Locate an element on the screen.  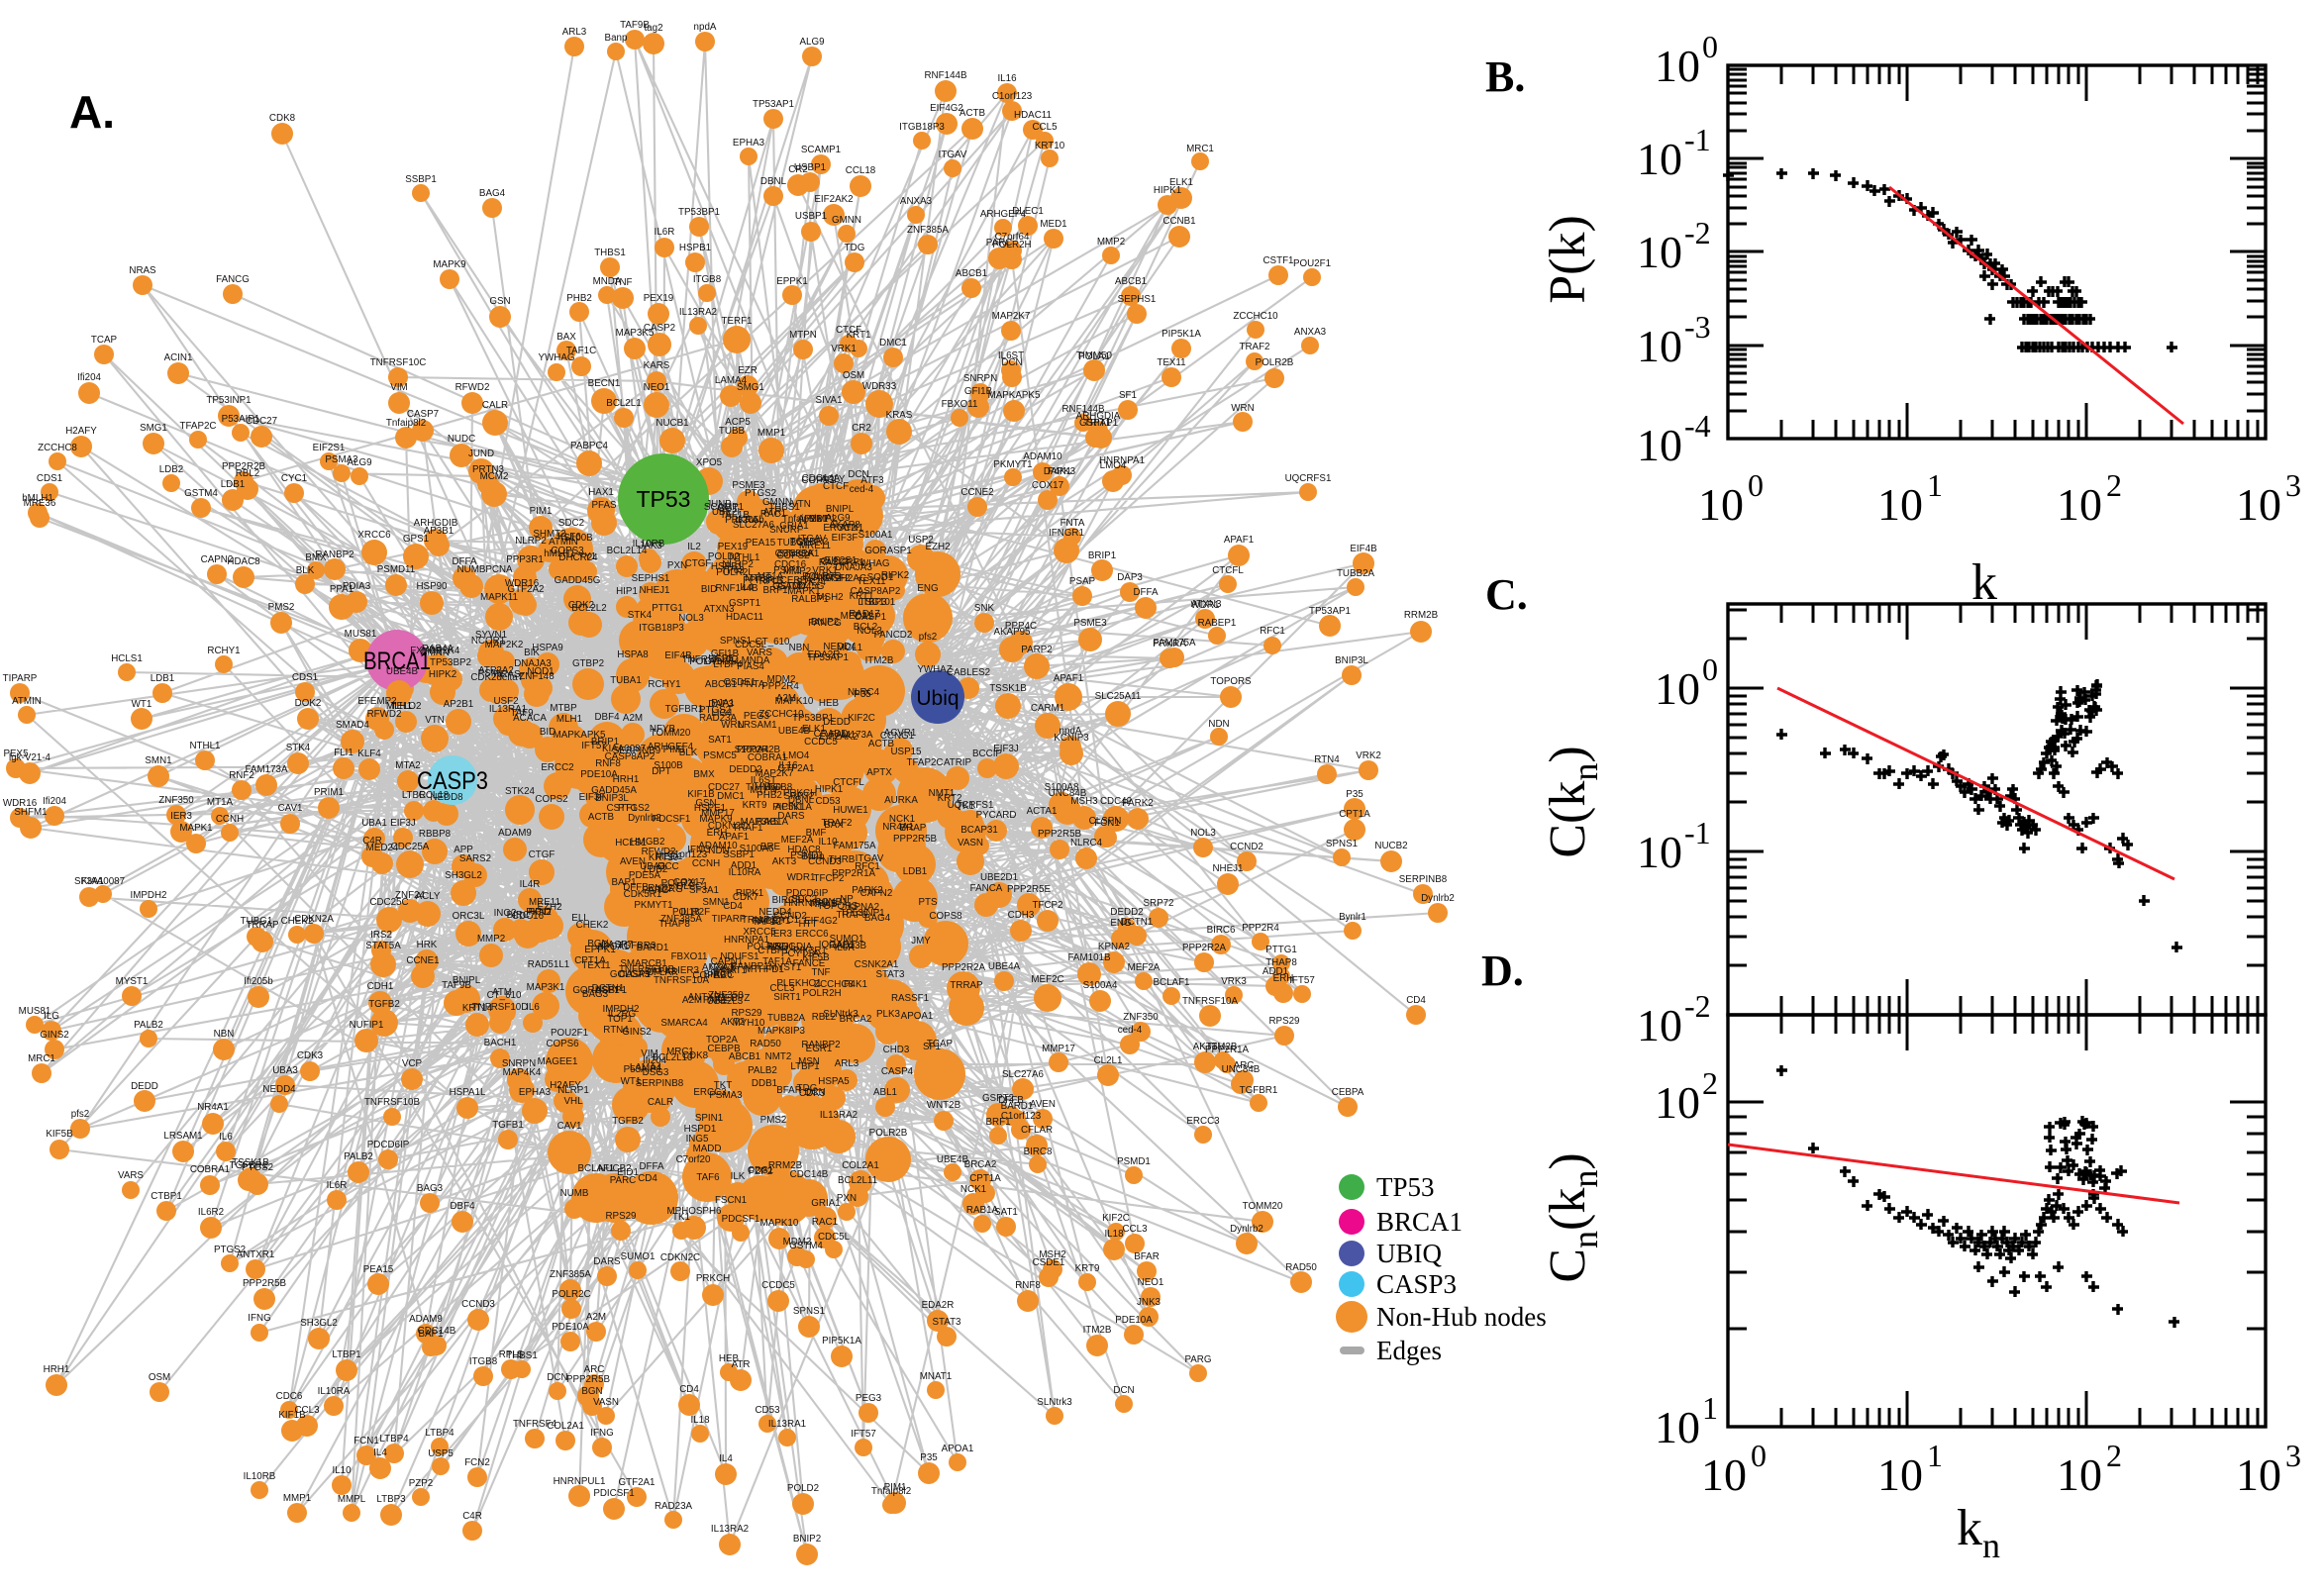
svg-text: VASN is located at coordinates (606, 1402).